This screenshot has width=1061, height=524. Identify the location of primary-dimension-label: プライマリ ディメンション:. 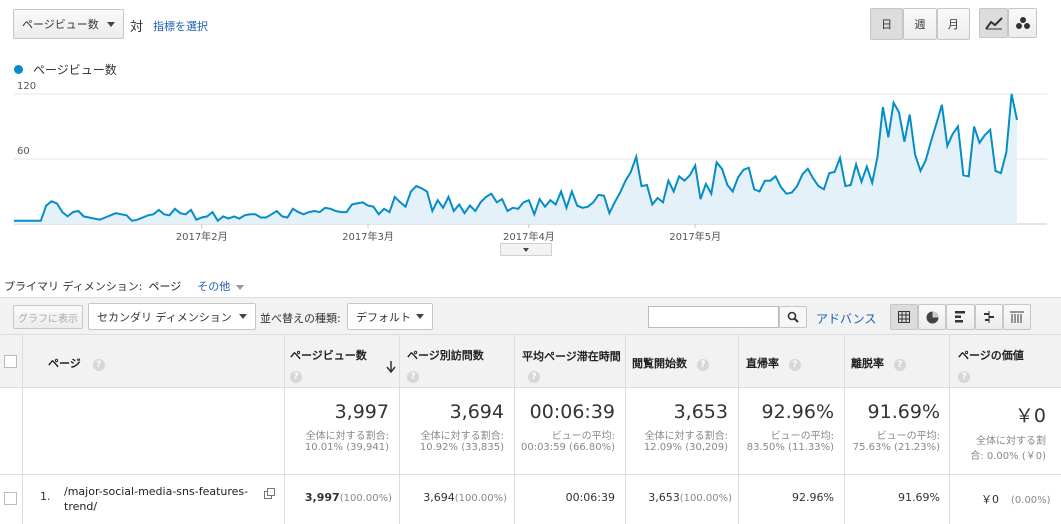
(73, 286).